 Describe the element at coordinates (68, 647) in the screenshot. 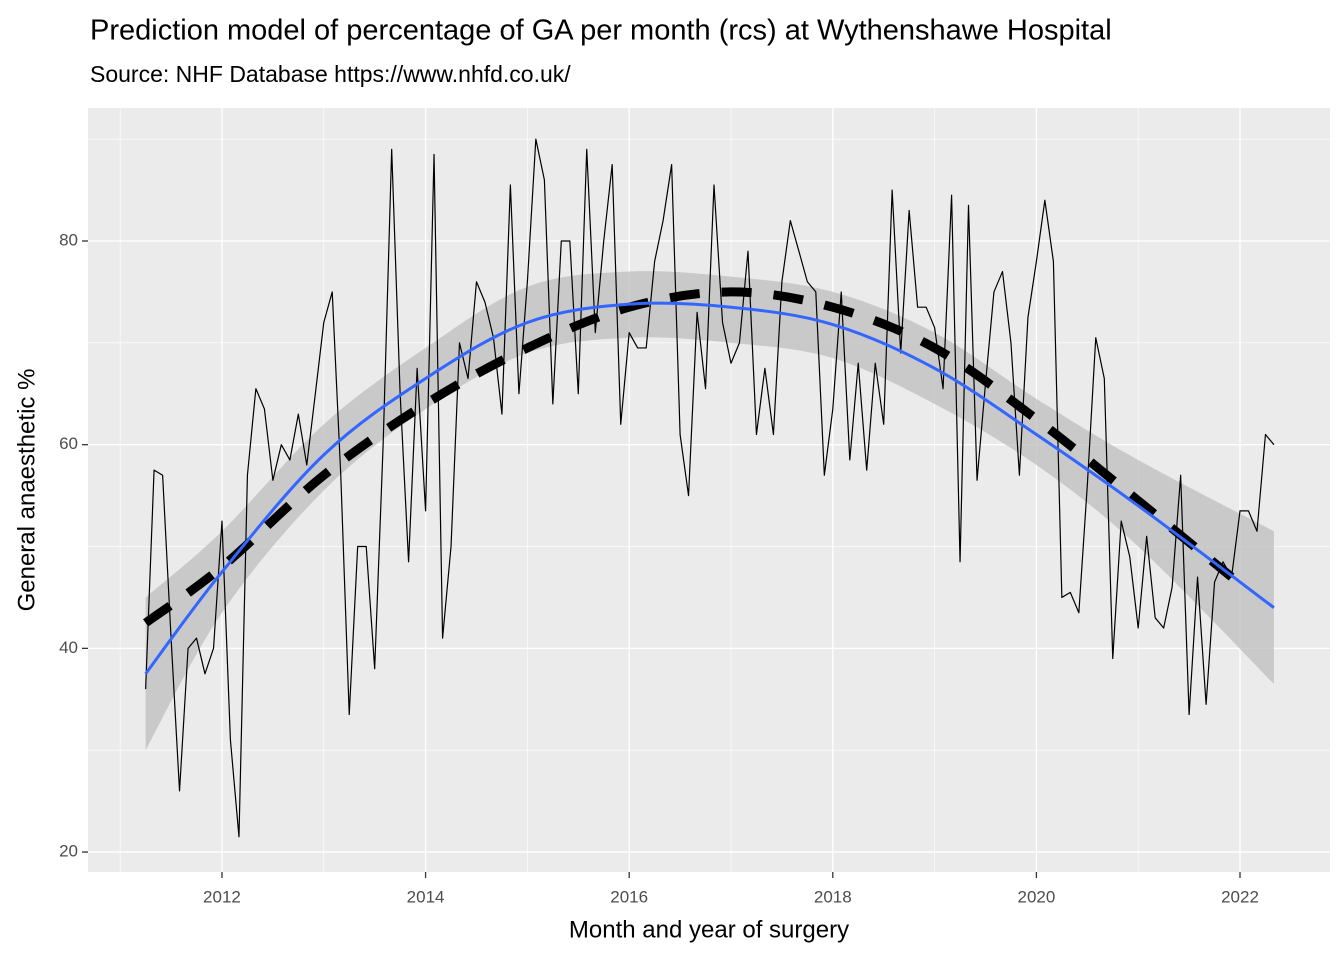

I see `y-tick-label: 40` at that location.